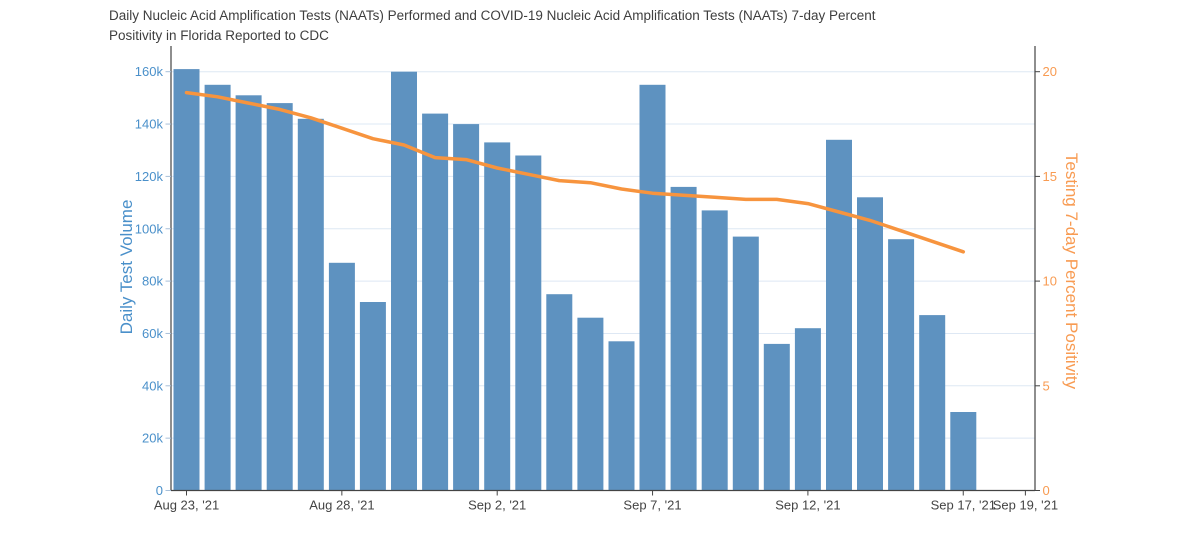 Image resolution: width=1200 pixels, height=535 pixels. I want to click on right-tick-label: 10, so click(1050, 281).